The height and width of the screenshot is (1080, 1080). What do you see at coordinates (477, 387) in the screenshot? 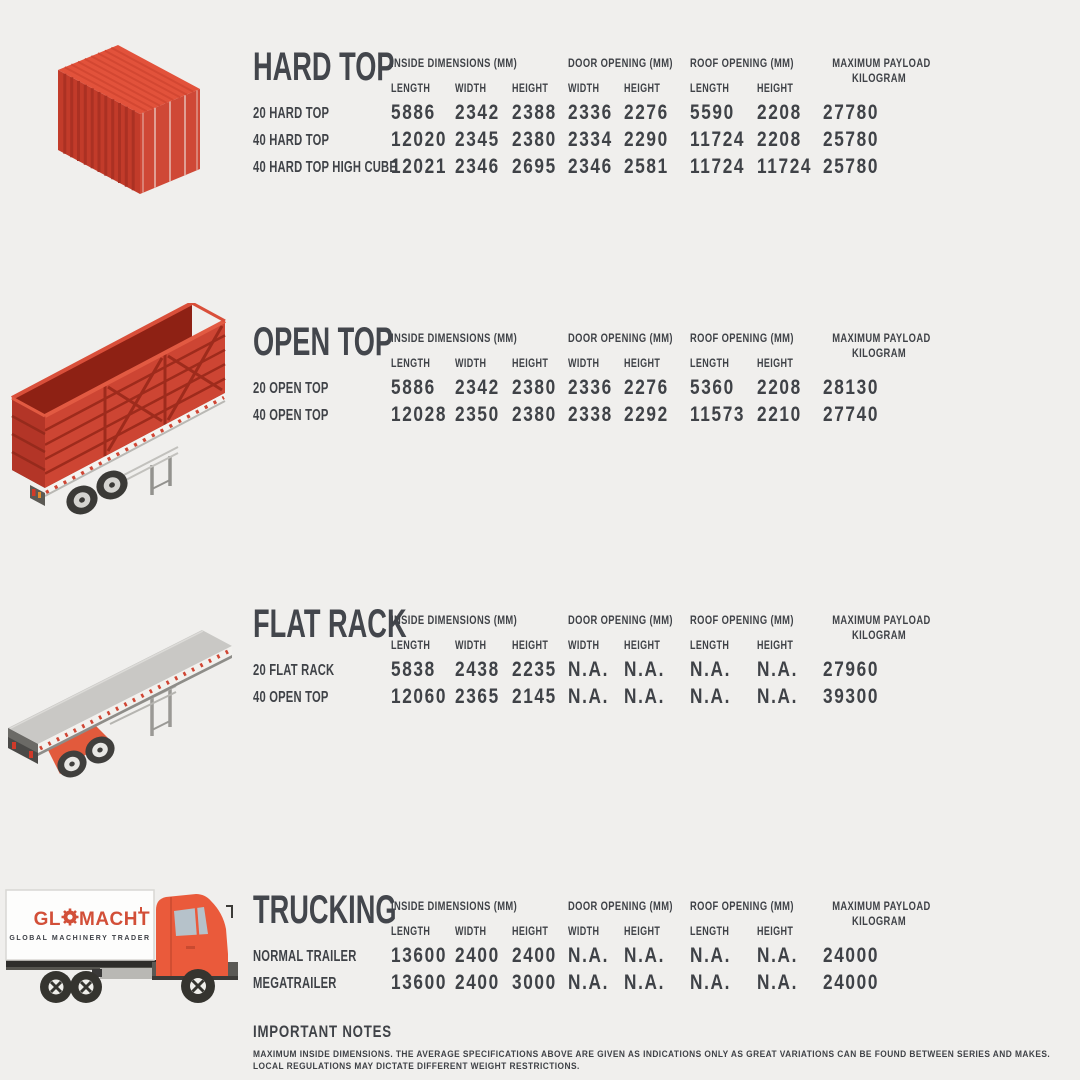
I see `cell-value: 2342` at bounding box center [477, 387].